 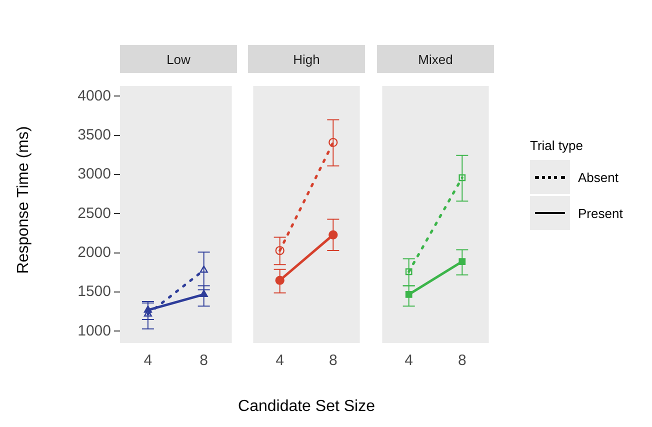 I want to click on text: Absent, so click(x=598, y=177).